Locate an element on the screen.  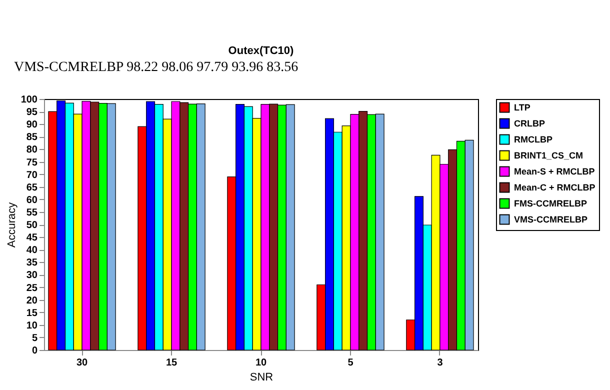
y-tick-label: 0 is located at coordinates (35, 351).